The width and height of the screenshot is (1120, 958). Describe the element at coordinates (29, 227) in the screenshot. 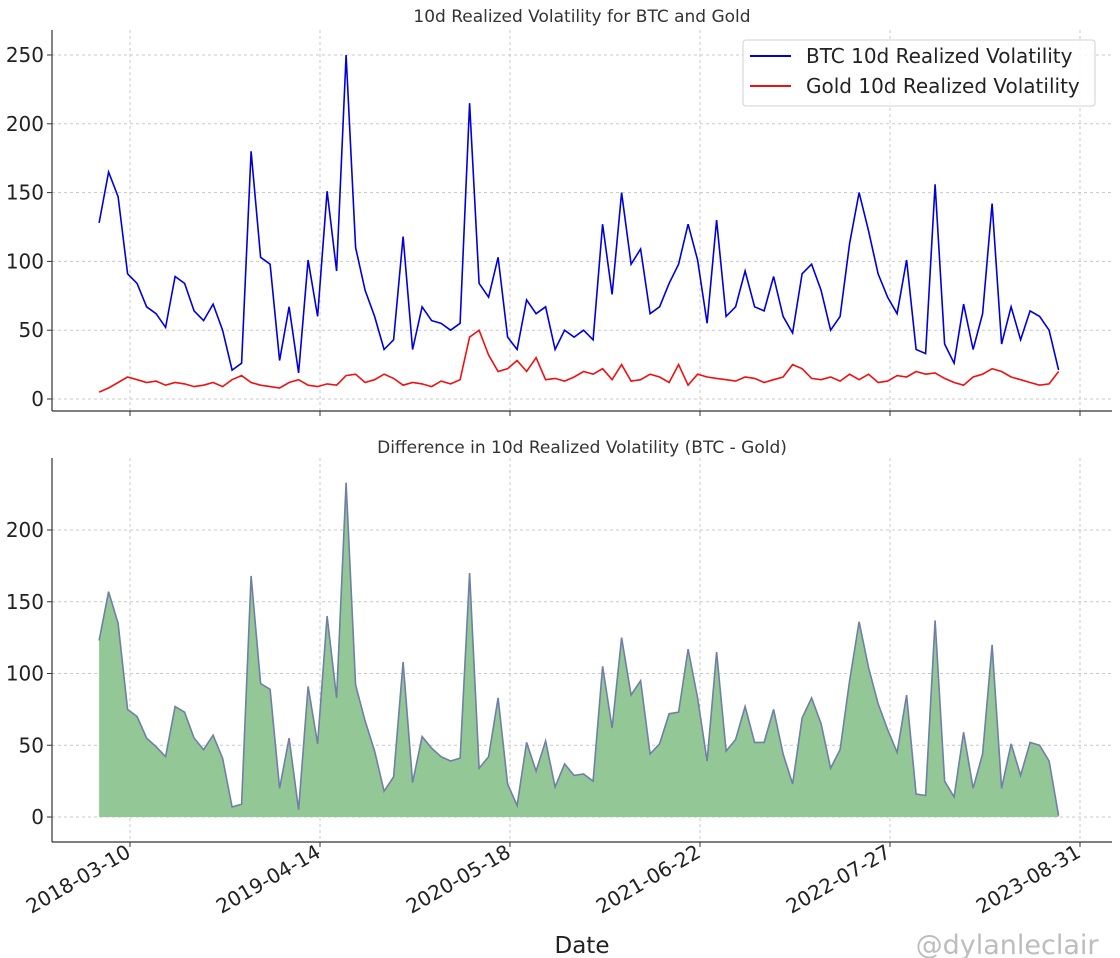

I see `top-y-ticks: 0 50 100 150 200 250` at that location.